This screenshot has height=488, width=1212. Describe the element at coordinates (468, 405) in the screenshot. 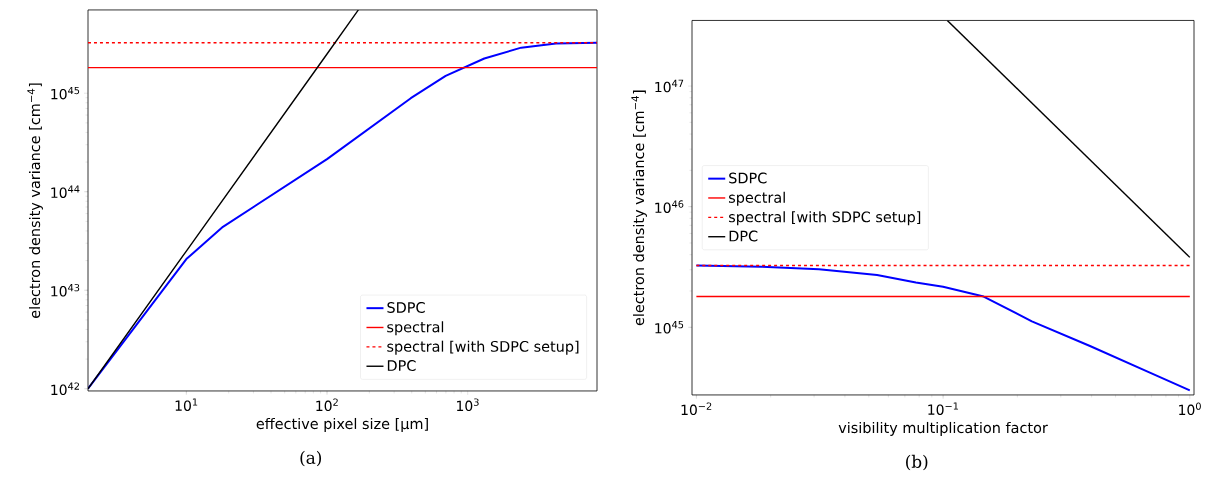

I see `x-tick-label: 10$^{3}$` at that location.